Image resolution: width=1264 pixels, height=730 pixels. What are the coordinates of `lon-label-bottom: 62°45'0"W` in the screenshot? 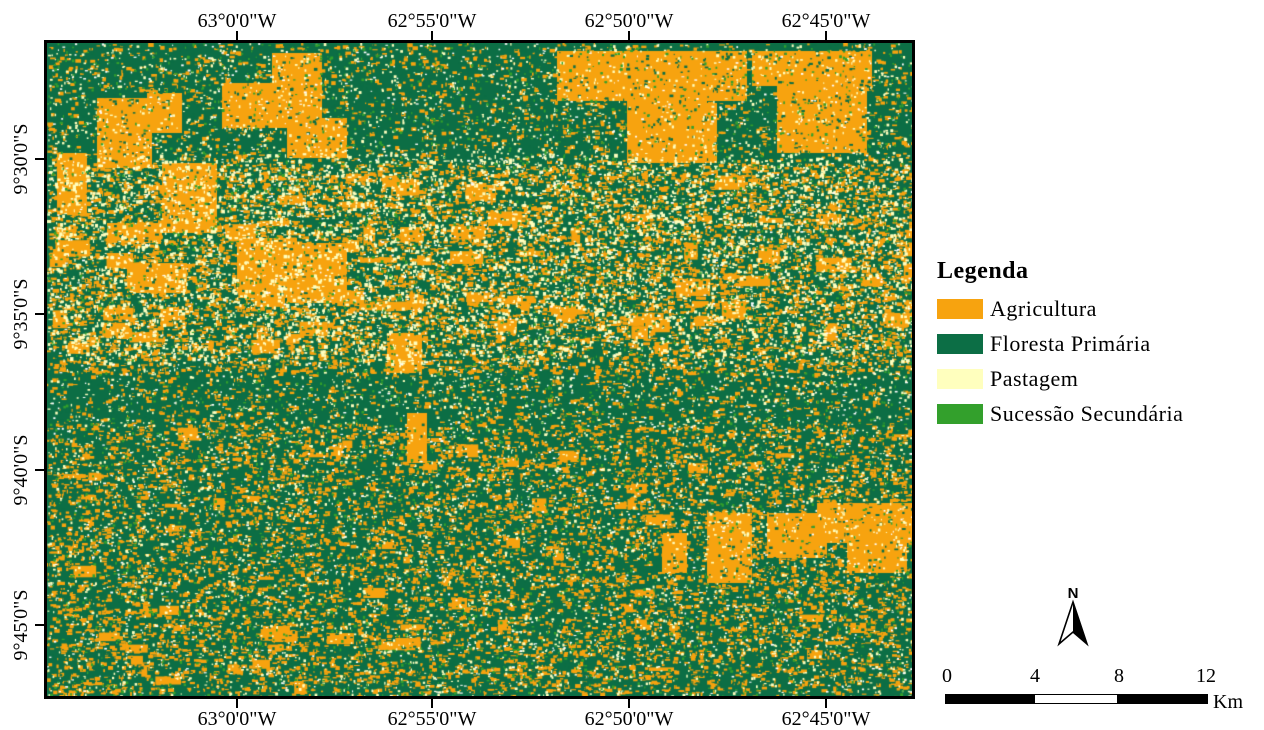 It's located at (826, 719).